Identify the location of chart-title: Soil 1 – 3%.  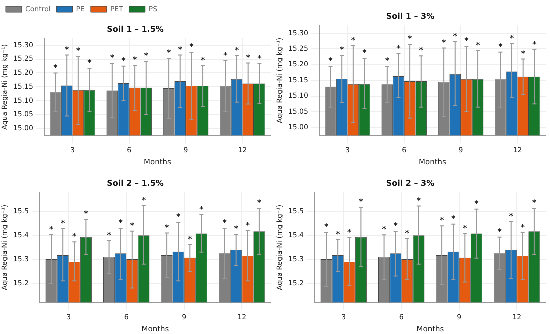
(410, 16).